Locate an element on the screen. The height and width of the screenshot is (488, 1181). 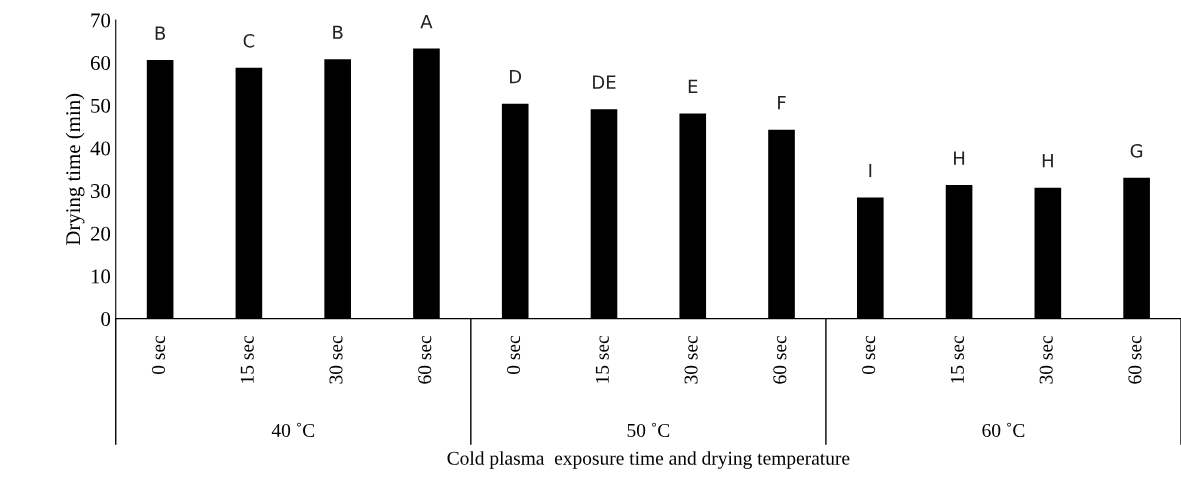
data-label: I is located at coordinates (870, 170).